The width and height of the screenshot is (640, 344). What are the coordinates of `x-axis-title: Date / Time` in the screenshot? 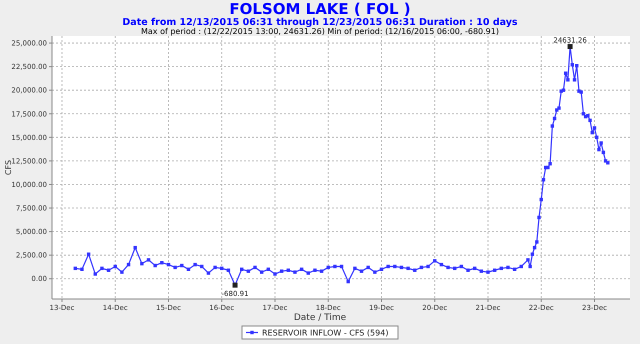 It's located at (320, 318).